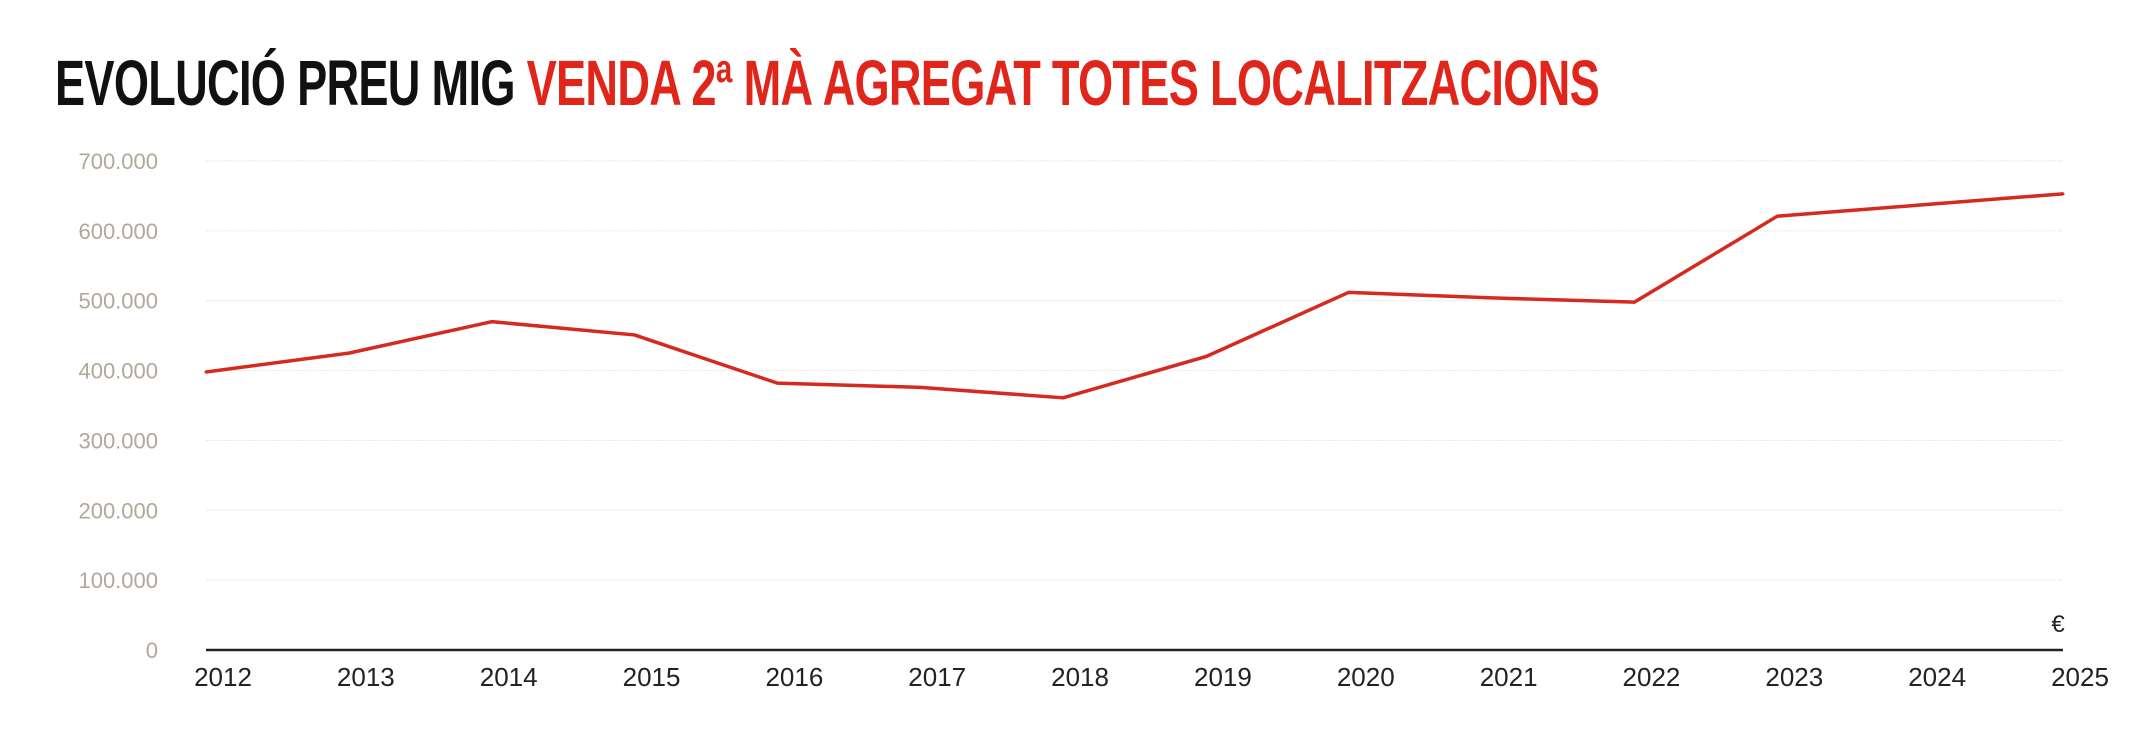 The height and width of the screenshot is (744, 2152). I want to click on x-tick-label: 2013, so click(366, 677).